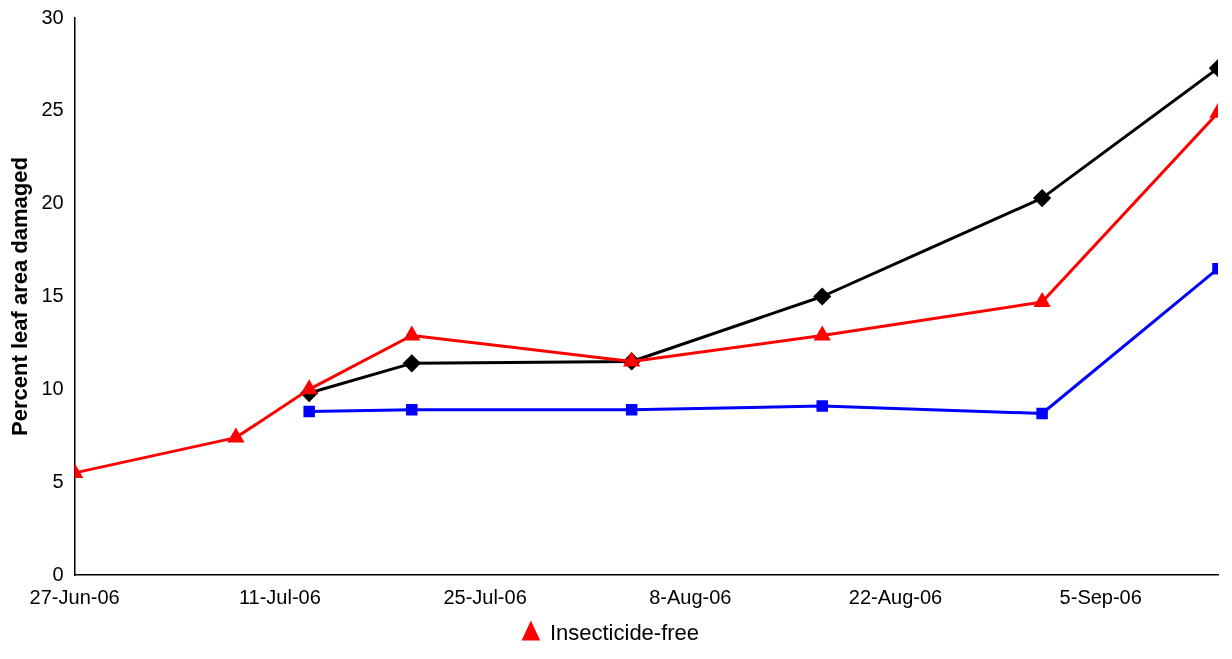 The width and height of the screenshot is (1232, 659). I want to click on y-tick-label: 15, so click(52, 295).